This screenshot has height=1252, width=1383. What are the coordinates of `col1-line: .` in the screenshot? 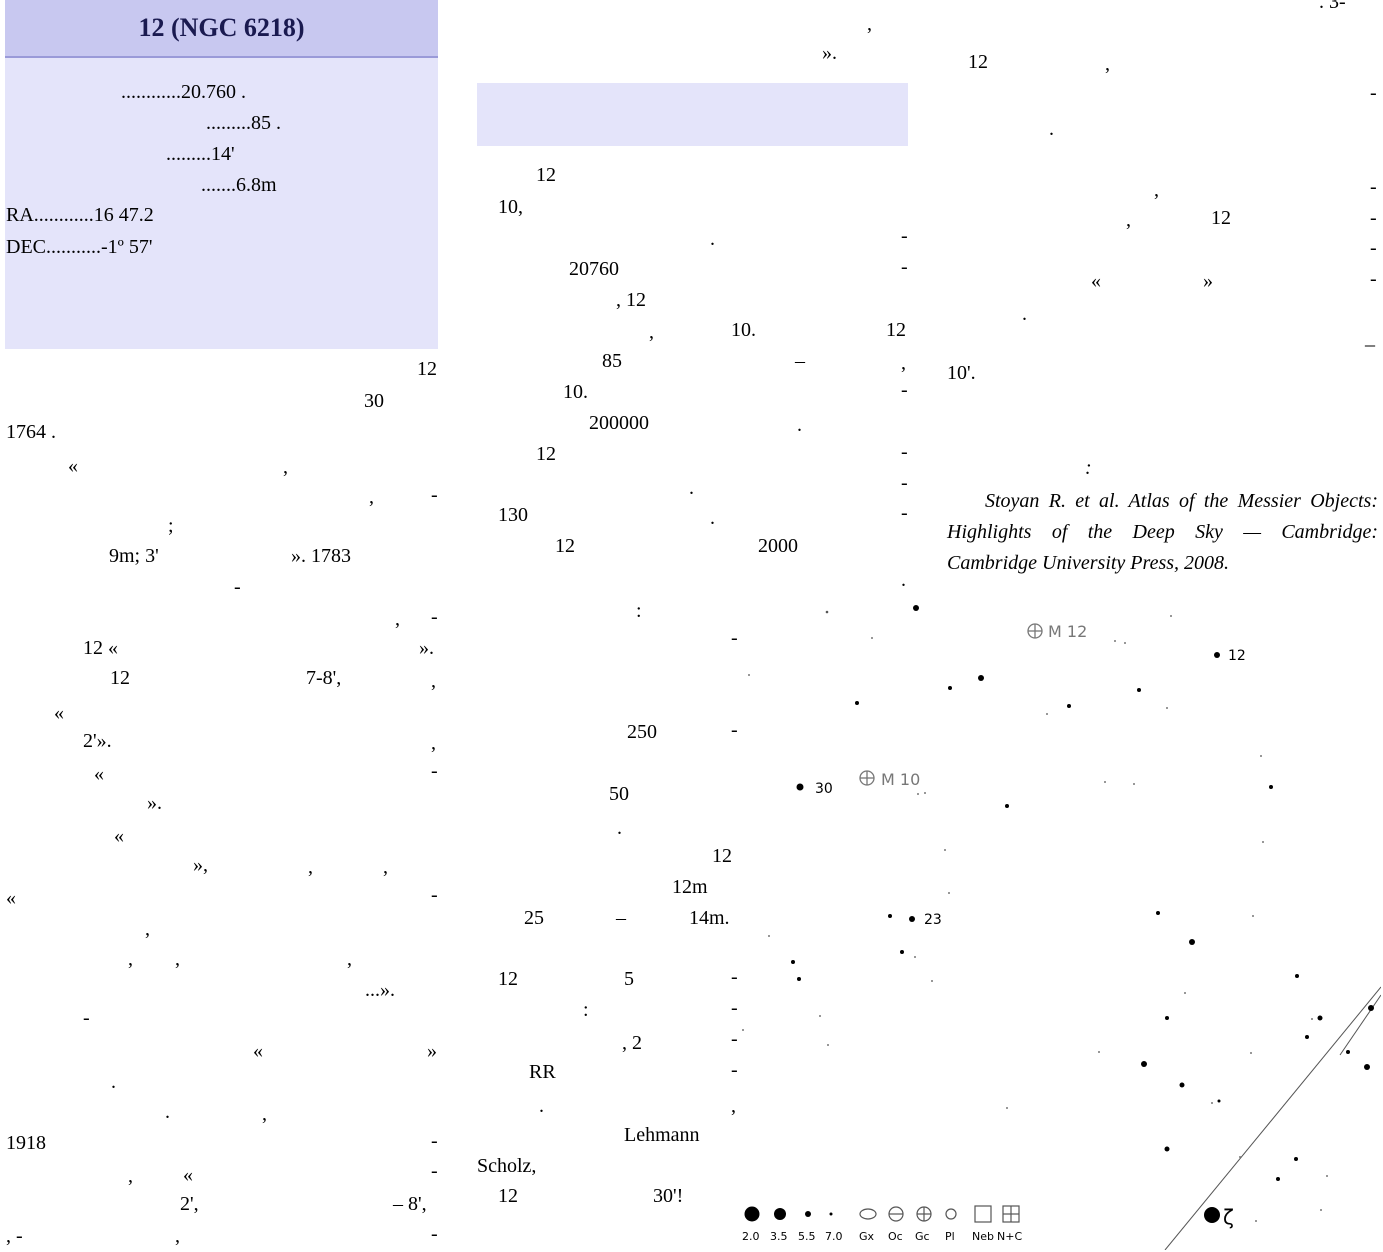 It's located at (113, 1082).